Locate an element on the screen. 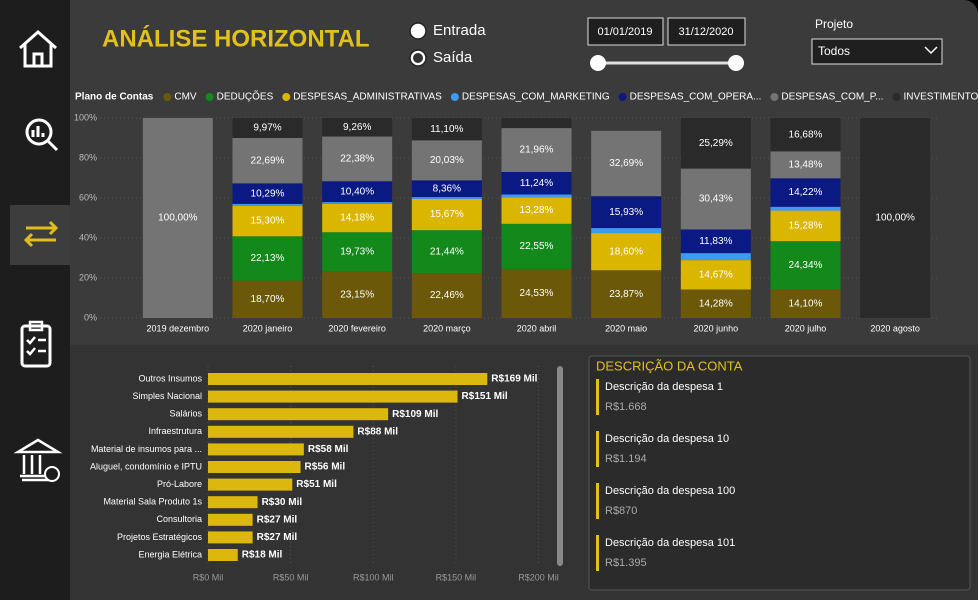  start-date-box is located at coordinates (625, 31).